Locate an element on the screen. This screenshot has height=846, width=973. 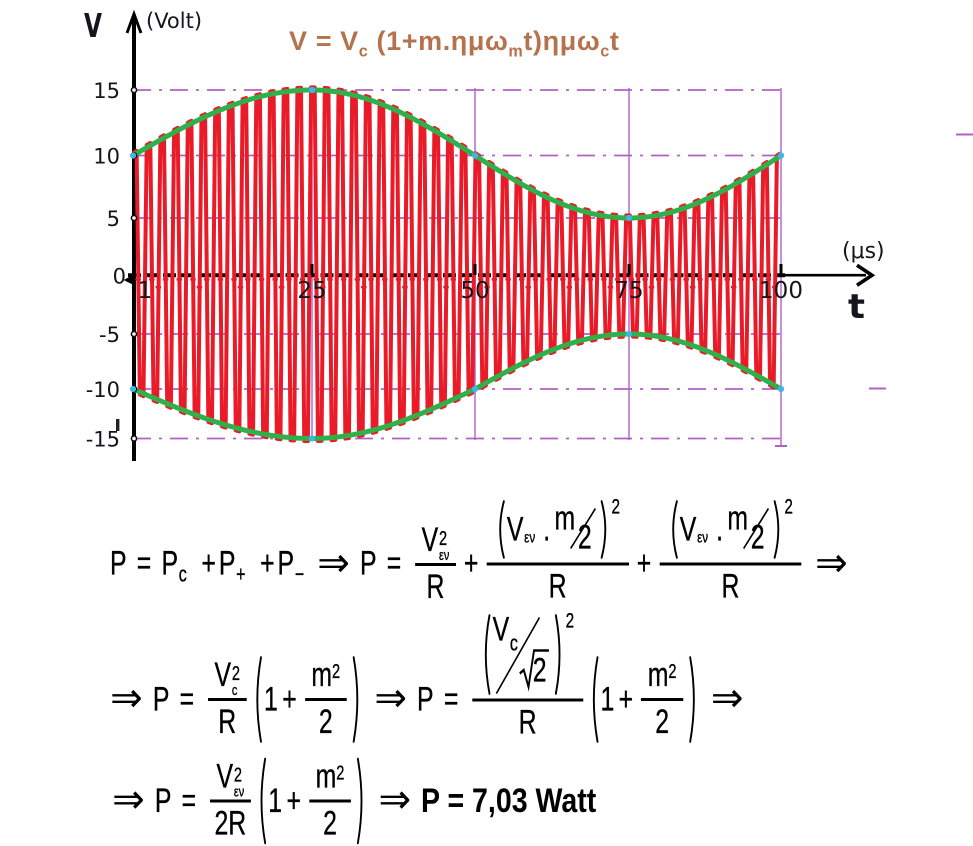
envelope-point-100--10 is located at coordinates (781, 389).